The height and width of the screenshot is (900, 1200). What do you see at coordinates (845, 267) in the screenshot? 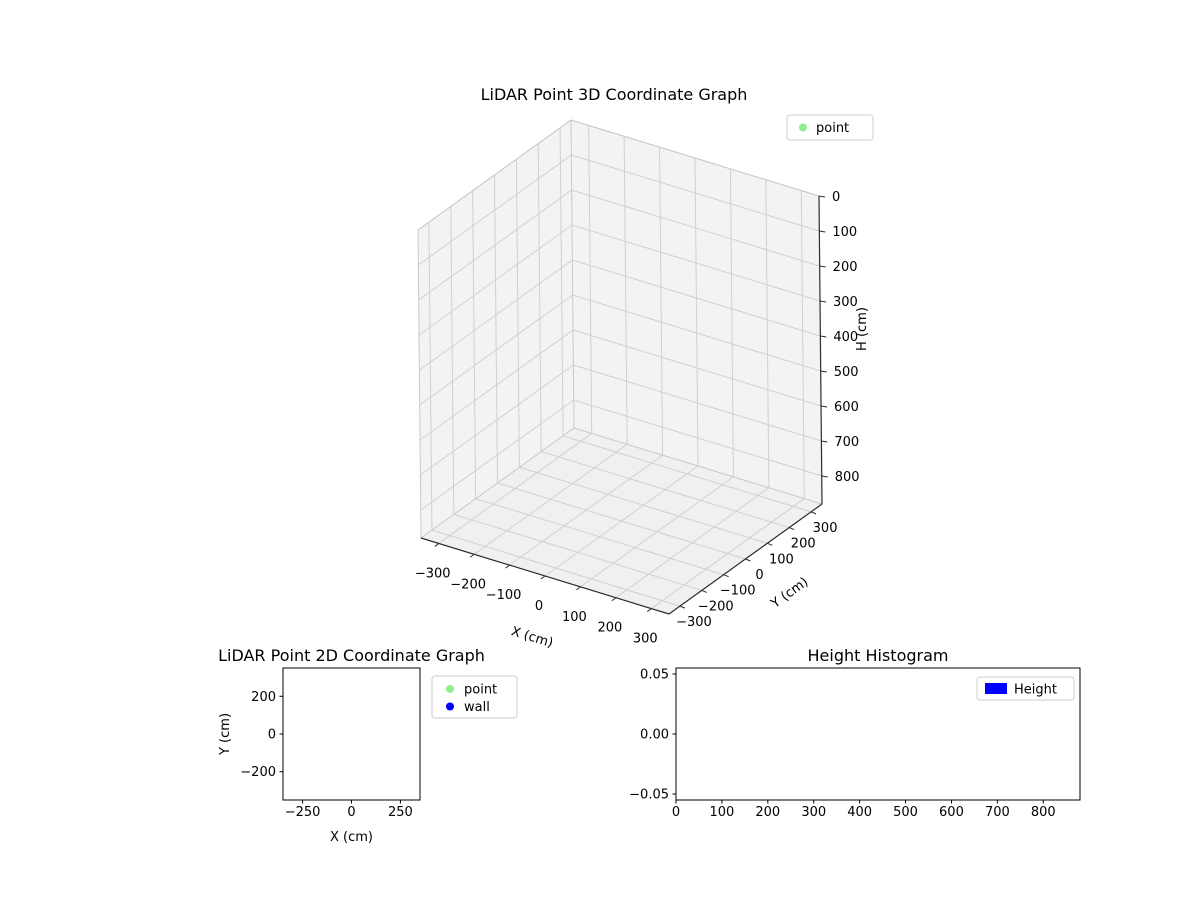
I see `z-tick-label: 200` at bounding box center [845, 267].